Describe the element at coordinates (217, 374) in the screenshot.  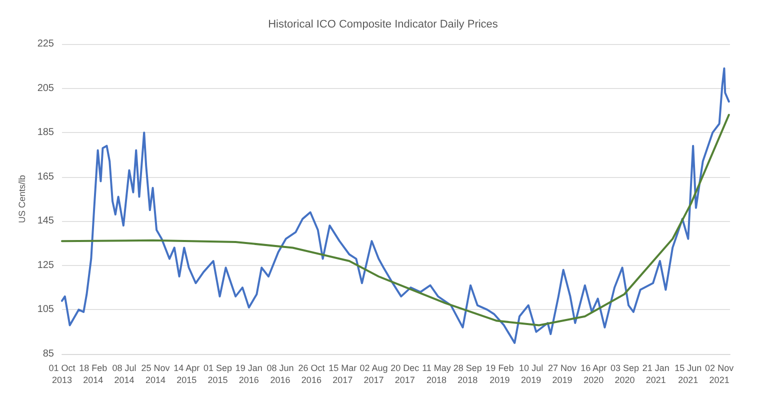
I see `x-tick-label: 01 Sep 2015` at that location.